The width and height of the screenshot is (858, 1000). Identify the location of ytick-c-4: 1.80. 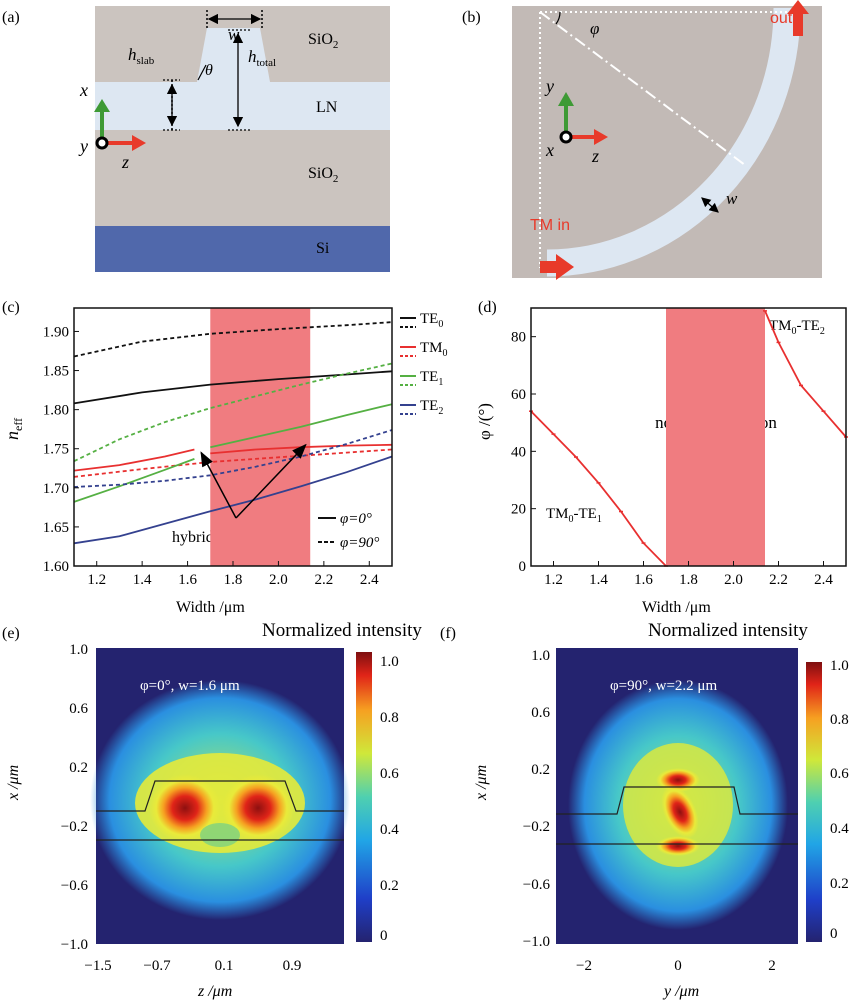
(56, 411).